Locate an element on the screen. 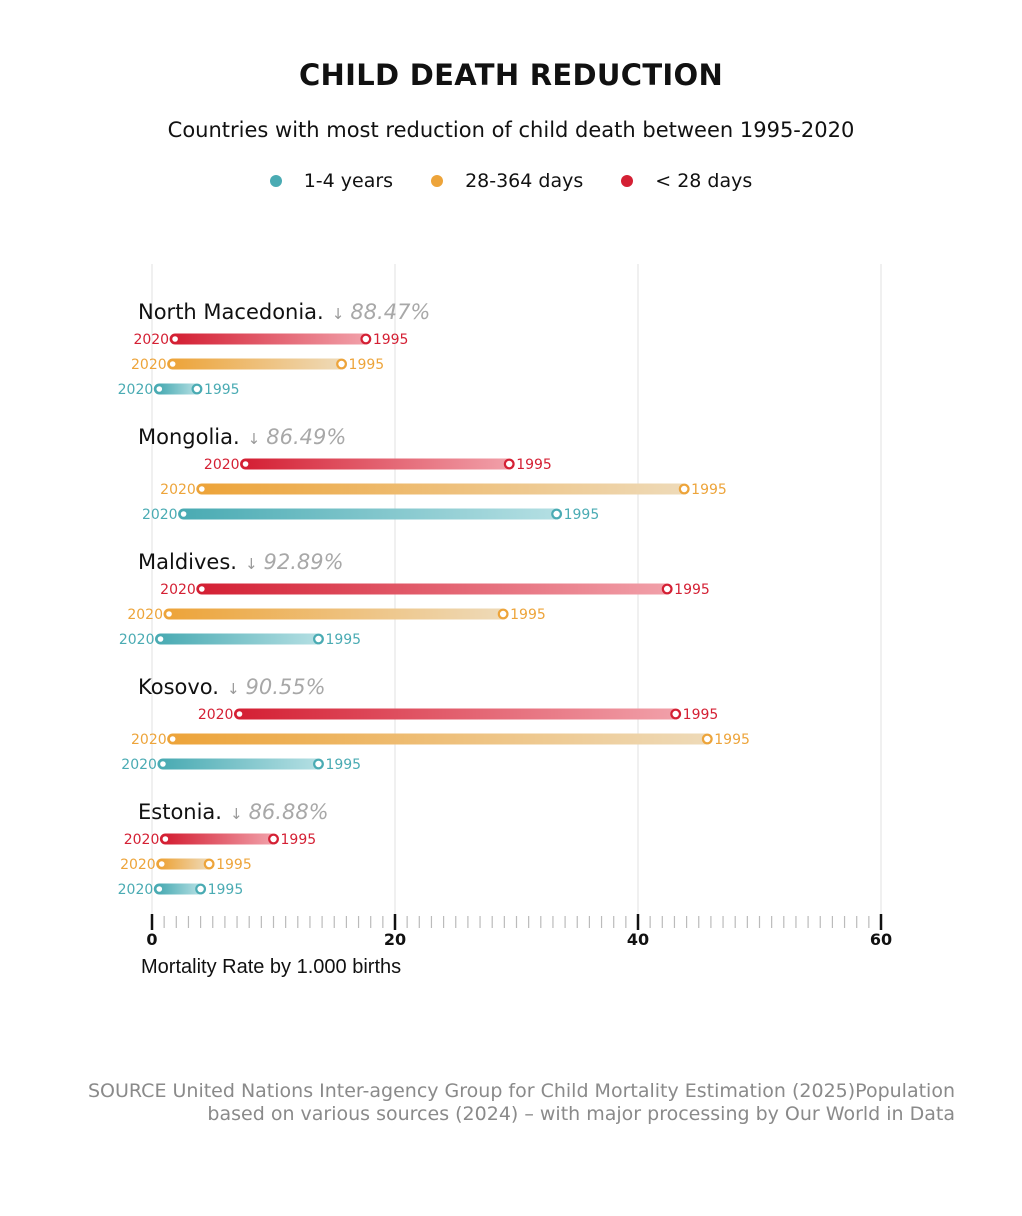 Image resolution: width=1022 pixels, height=1216 pixels. point-2020-north-macedonia-28-days is located at coordinates (175, 339).